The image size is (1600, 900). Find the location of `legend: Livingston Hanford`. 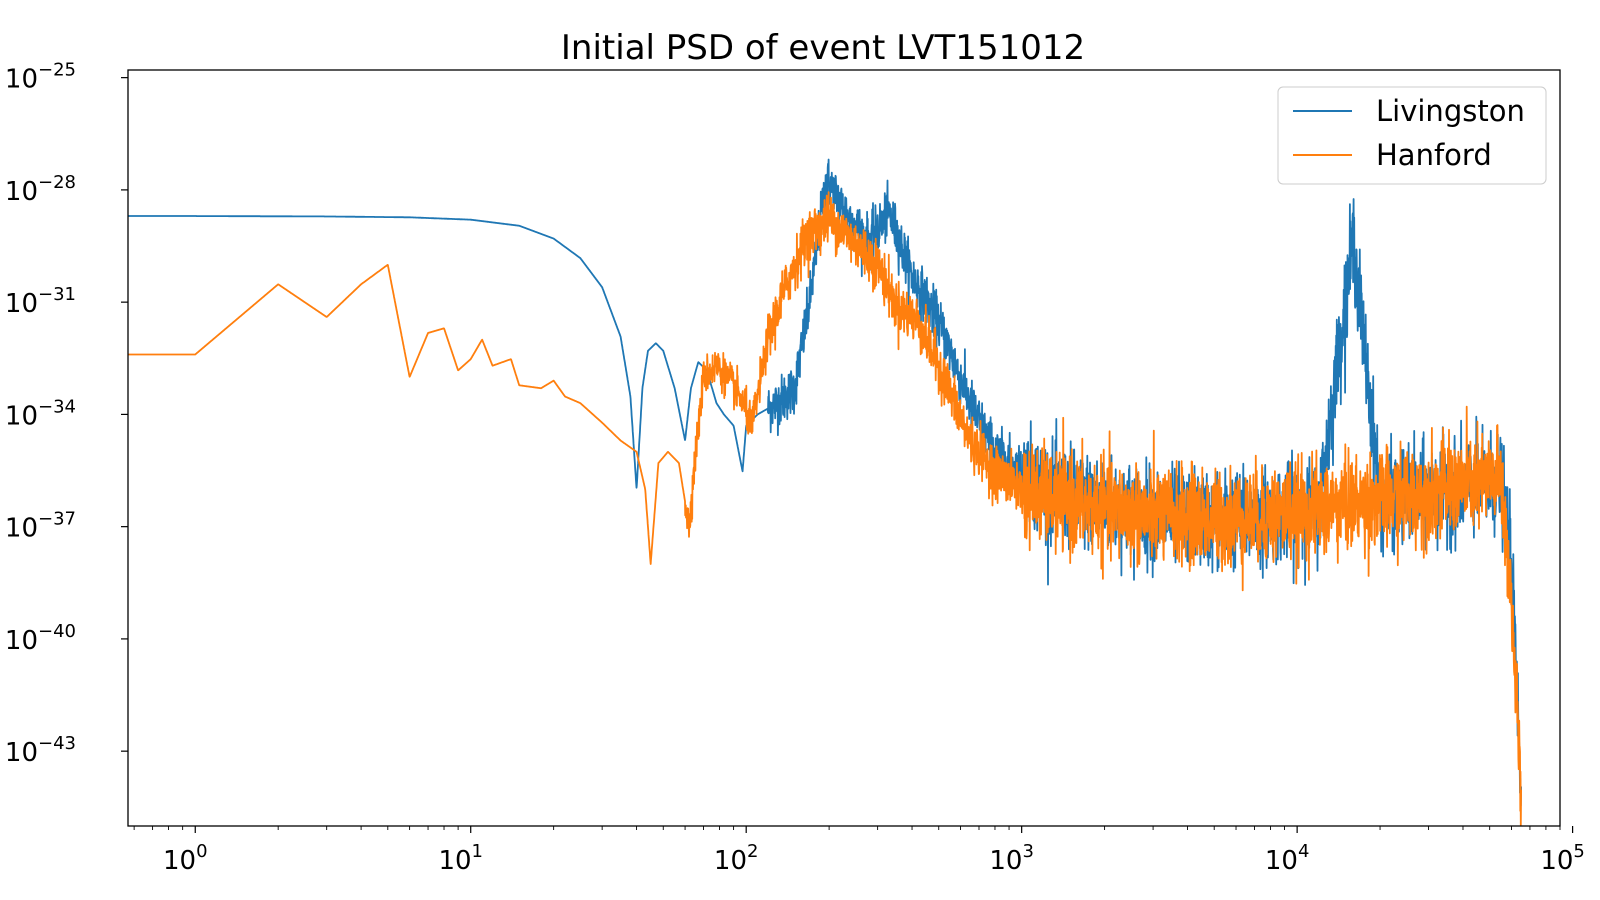

legend: Livingston Hanford is located at coordinates (1412, 135).